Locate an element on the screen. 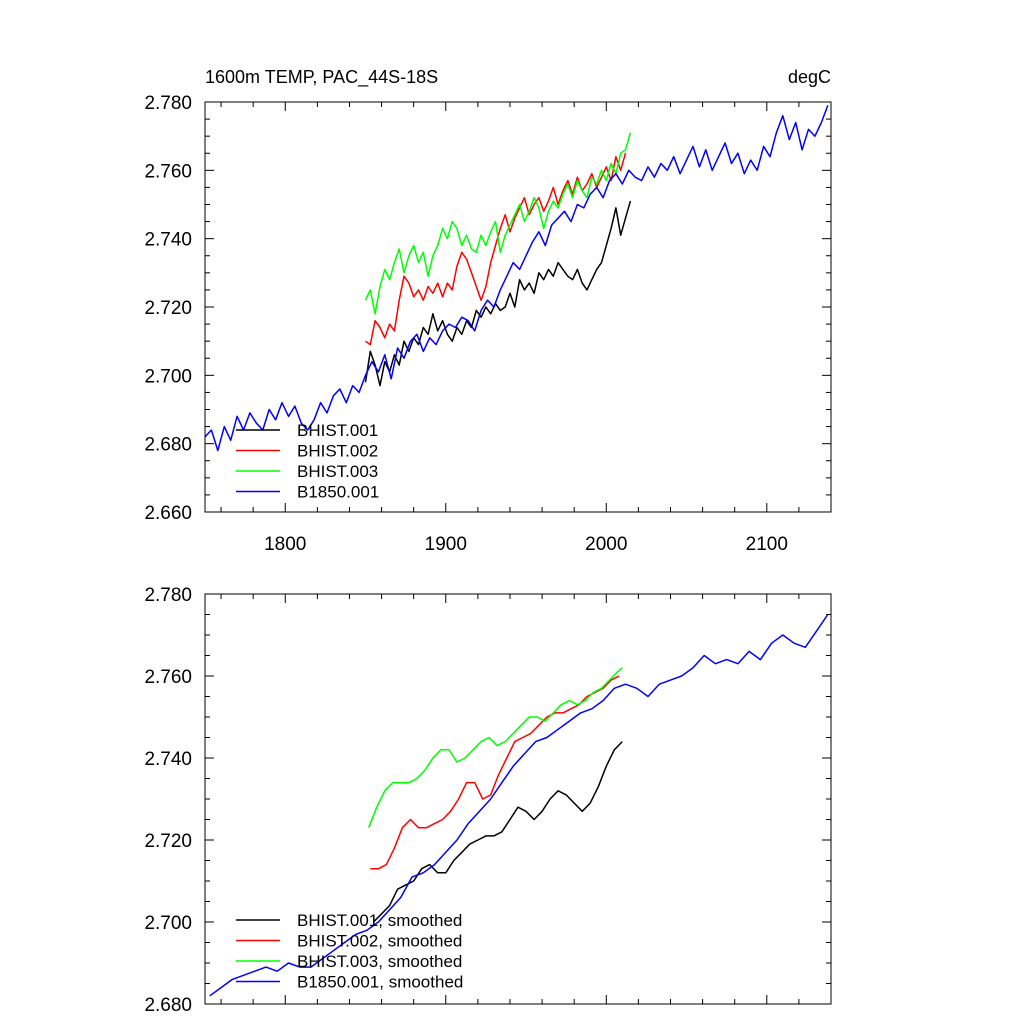  legend-label: B1850.001 is located at coordinates (338, 492).